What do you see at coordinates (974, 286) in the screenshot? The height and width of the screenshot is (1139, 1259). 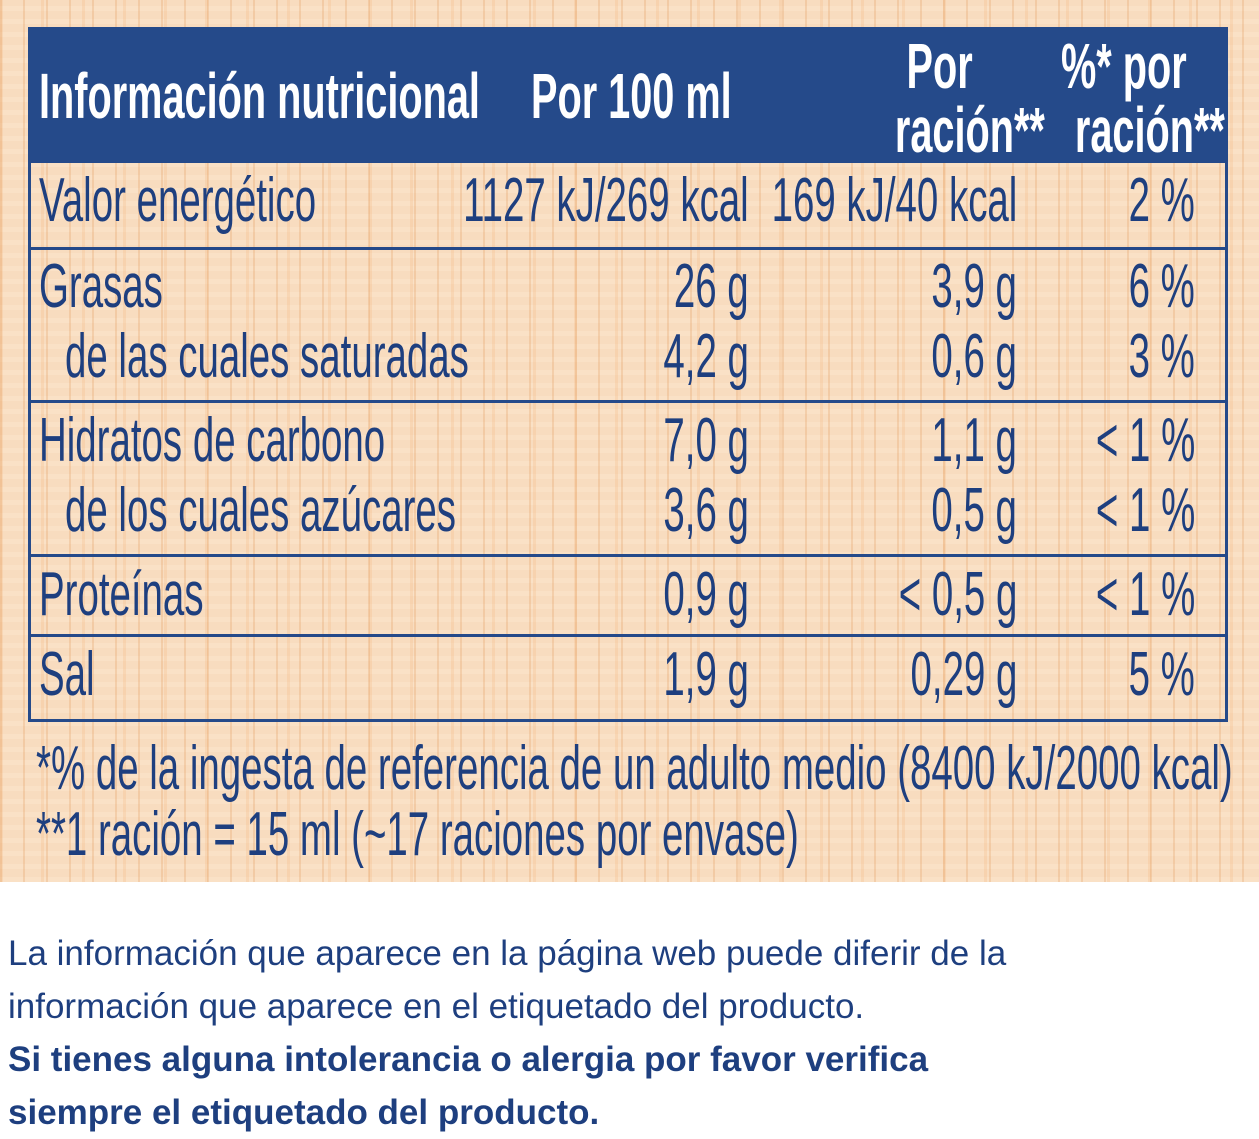 I see `row-per-serving: 3,9 g` at bounding box center [974, 286].